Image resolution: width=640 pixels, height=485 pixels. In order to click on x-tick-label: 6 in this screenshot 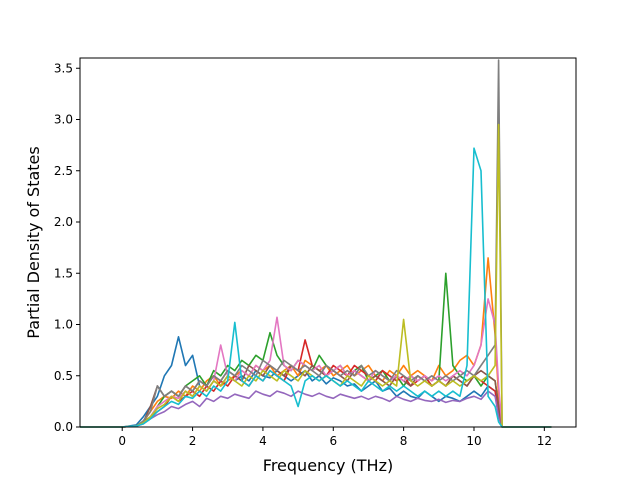, I will do `click(333, 441)`.